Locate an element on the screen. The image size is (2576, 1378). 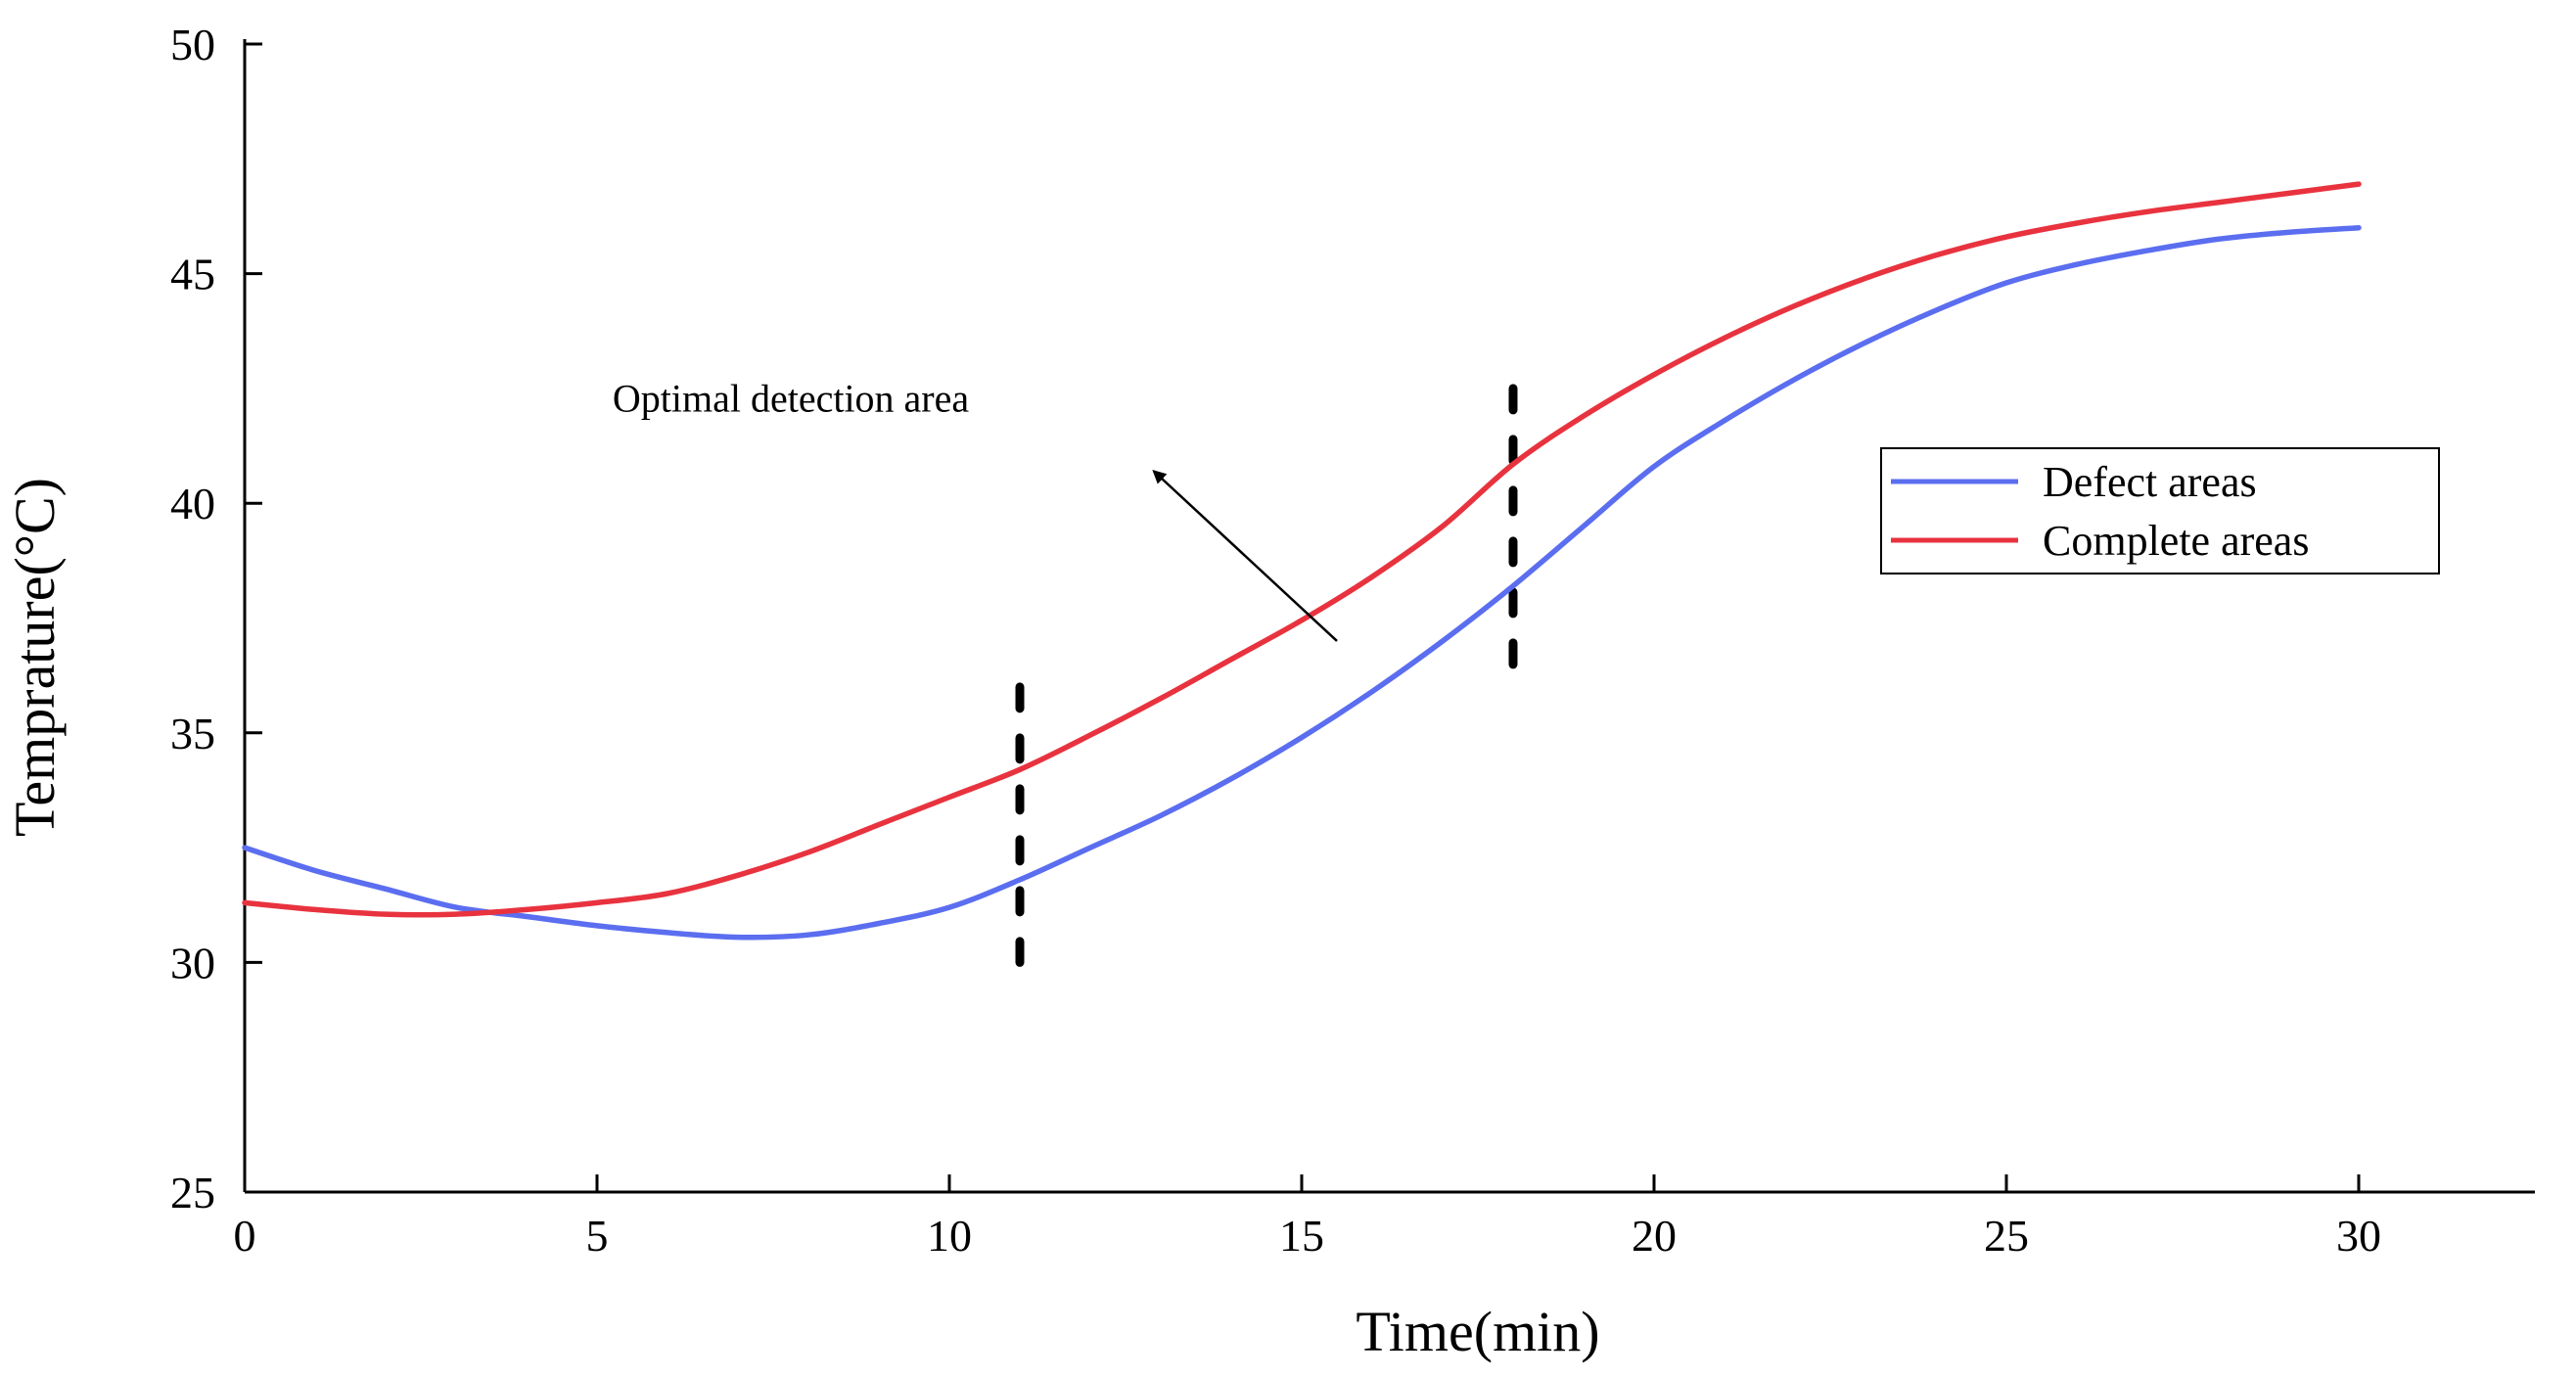
y-tick-label: 25 is located at coordinates (193, 1192).